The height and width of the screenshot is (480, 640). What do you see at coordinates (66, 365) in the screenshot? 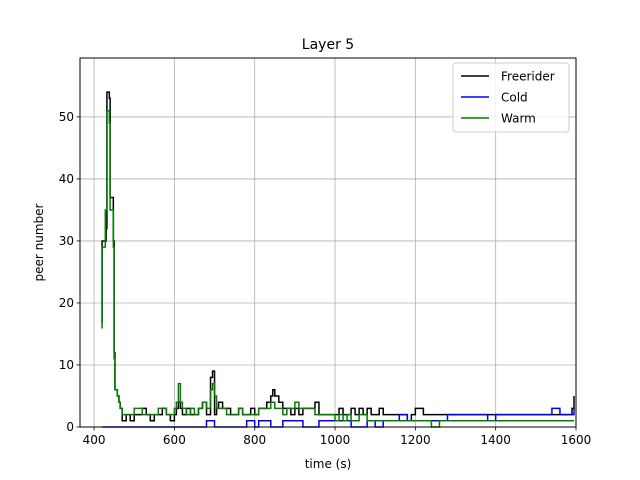
I see `y-tick-label: 10` at bounding box center [66, 365].